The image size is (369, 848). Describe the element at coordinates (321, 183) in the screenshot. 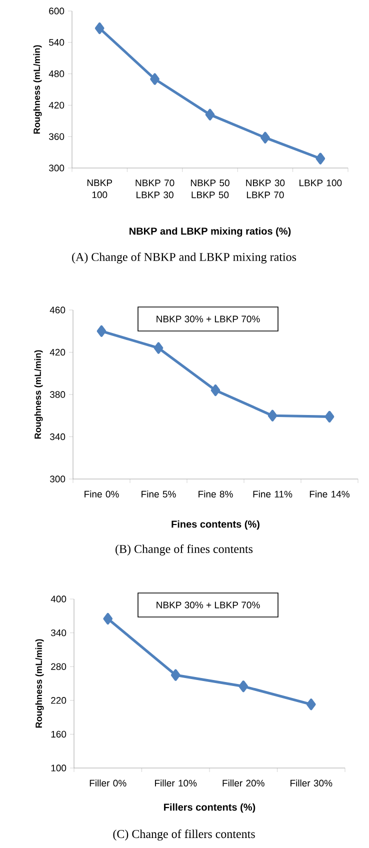

I see `x-tick-label: LBKP 100` at that location.